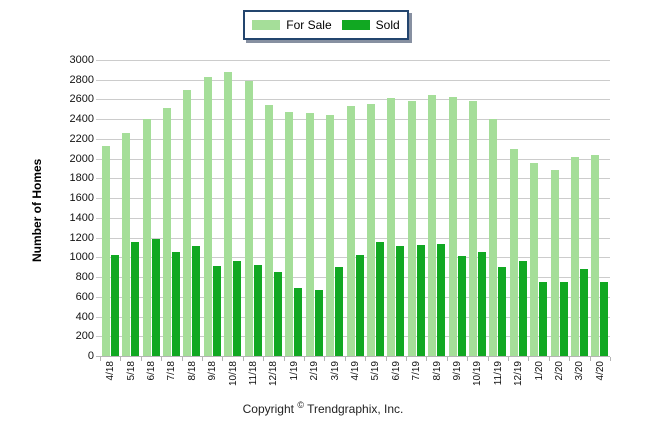  Describe the element at coordinates (309, 25) in the screenshot. I see `legend-label-for-sale: For Sale` at that location.